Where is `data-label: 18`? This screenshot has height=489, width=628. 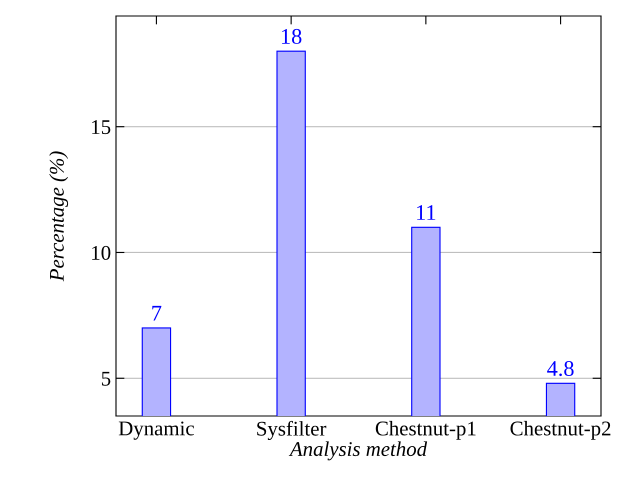
data-label: 18 is located at coordinates (292, 36).